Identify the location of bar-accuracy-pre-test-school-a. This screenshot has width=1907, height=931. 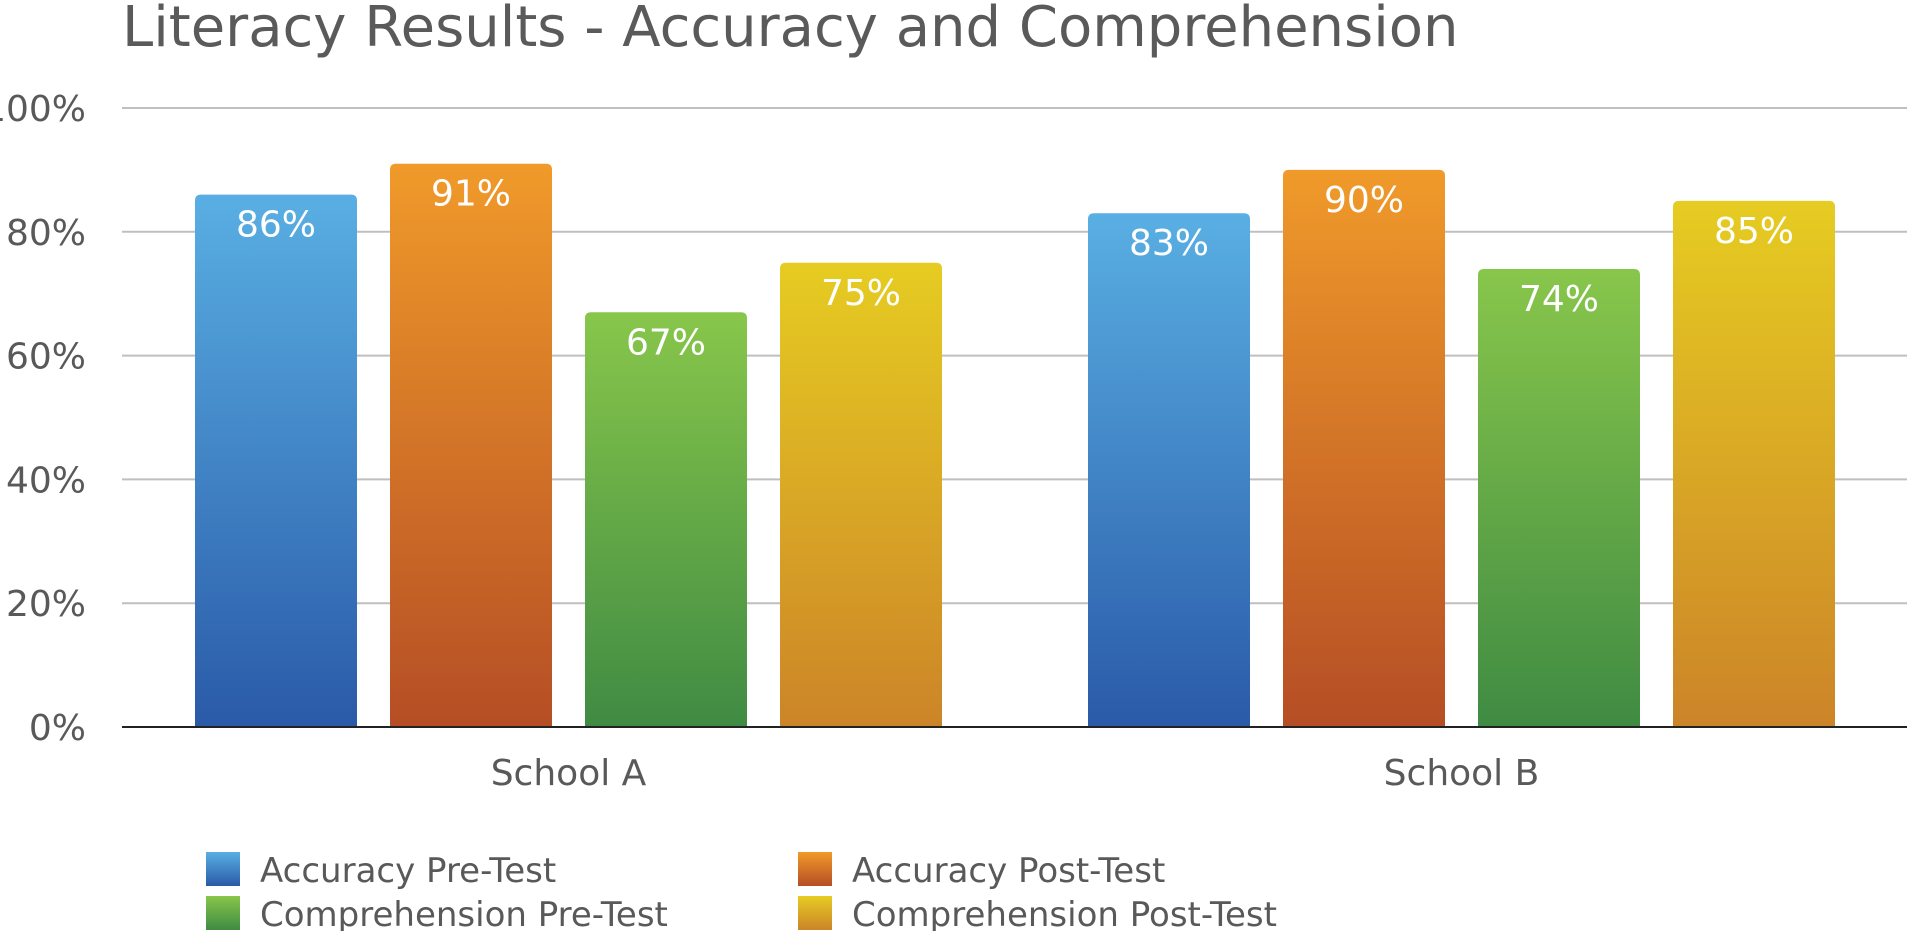
(276, 460).